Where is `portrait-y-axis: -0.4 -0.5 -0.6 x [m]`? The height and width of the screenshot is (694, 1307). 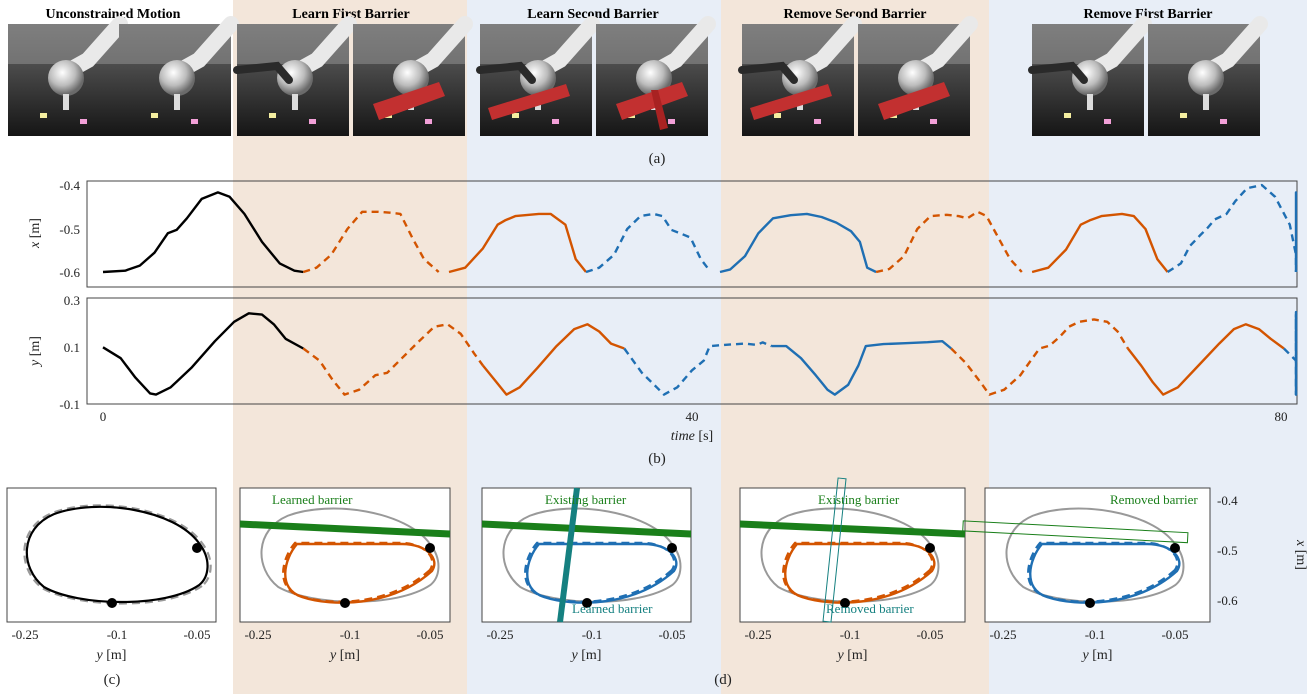
portrait-y-axis: -0.4 -0.5 -0.6 x [m] is located at coordinates (1262, 550).